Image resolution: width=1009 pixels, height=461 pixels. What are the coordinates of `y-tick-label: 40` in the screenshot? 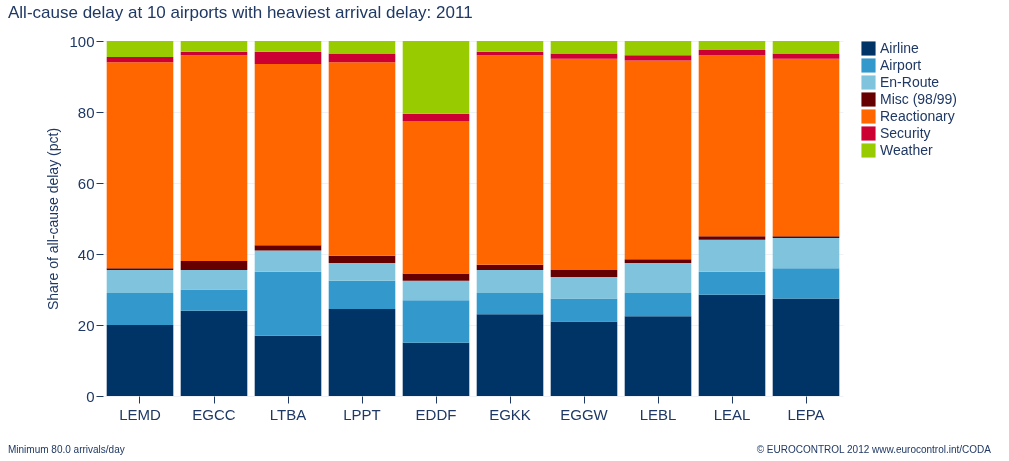 It's located at (86, 254).